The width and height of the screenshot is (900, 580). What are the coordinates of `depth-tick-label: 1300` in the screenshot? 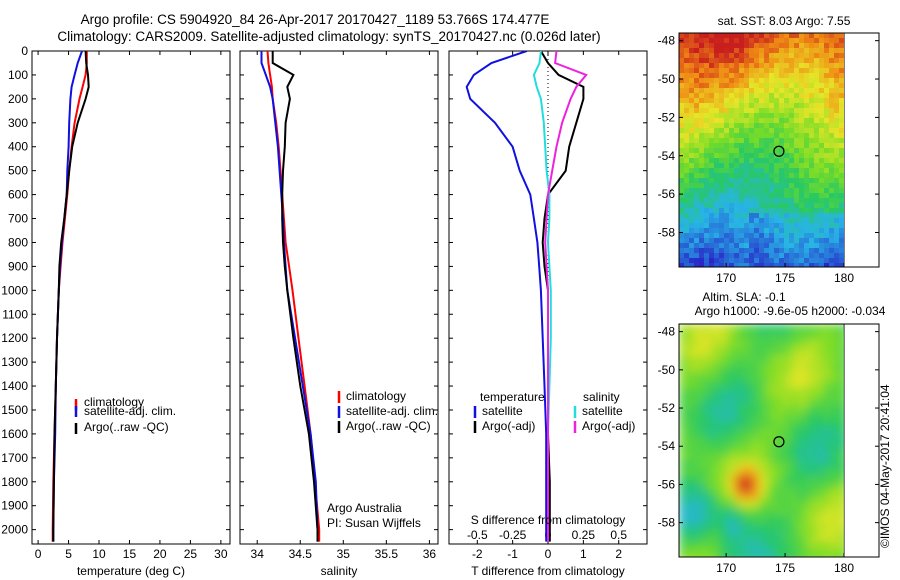 It's located at (14, 362).